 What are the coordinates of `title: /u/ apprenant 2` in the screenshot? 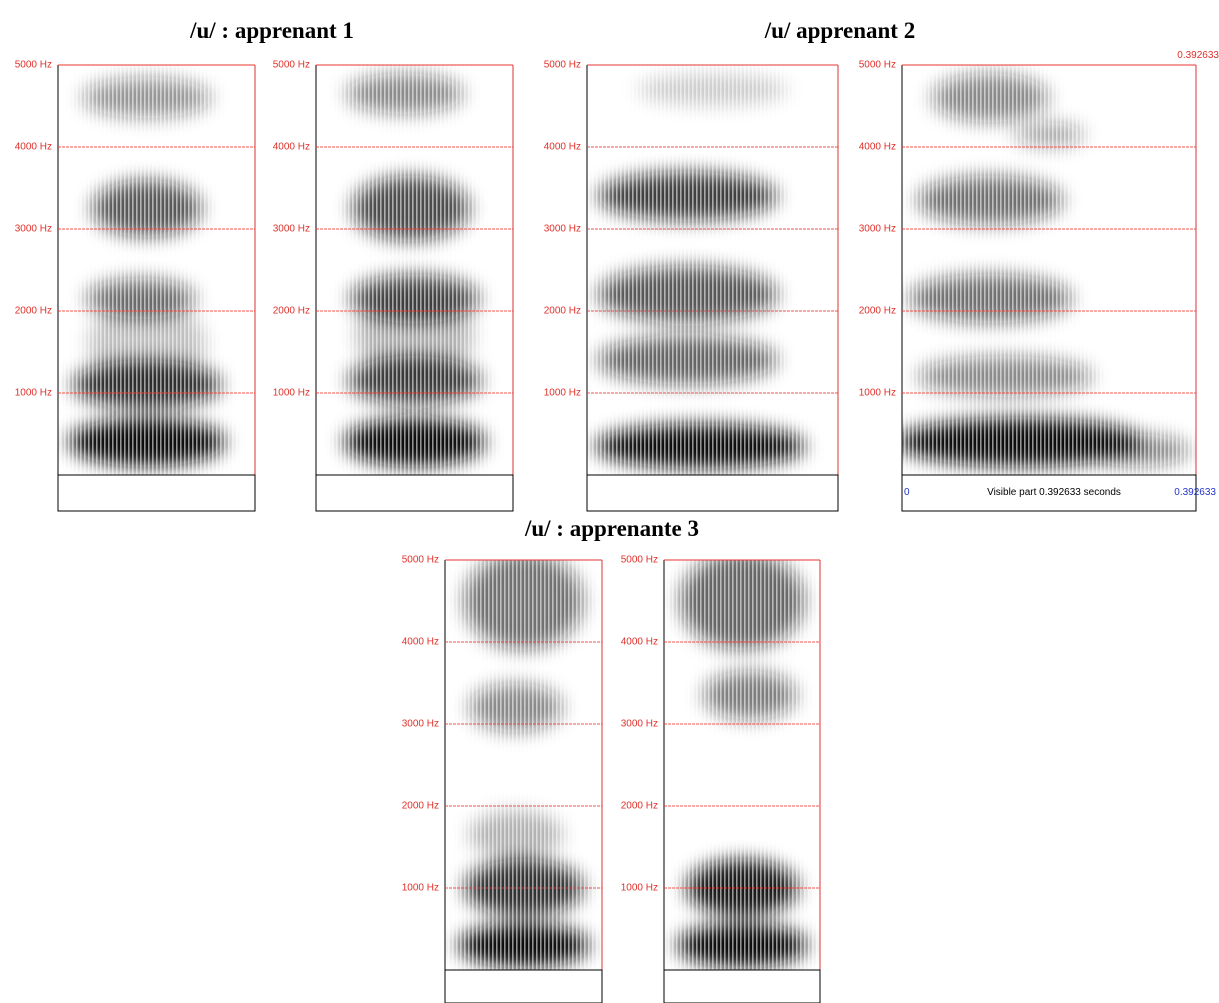 It's located at (839, 30).